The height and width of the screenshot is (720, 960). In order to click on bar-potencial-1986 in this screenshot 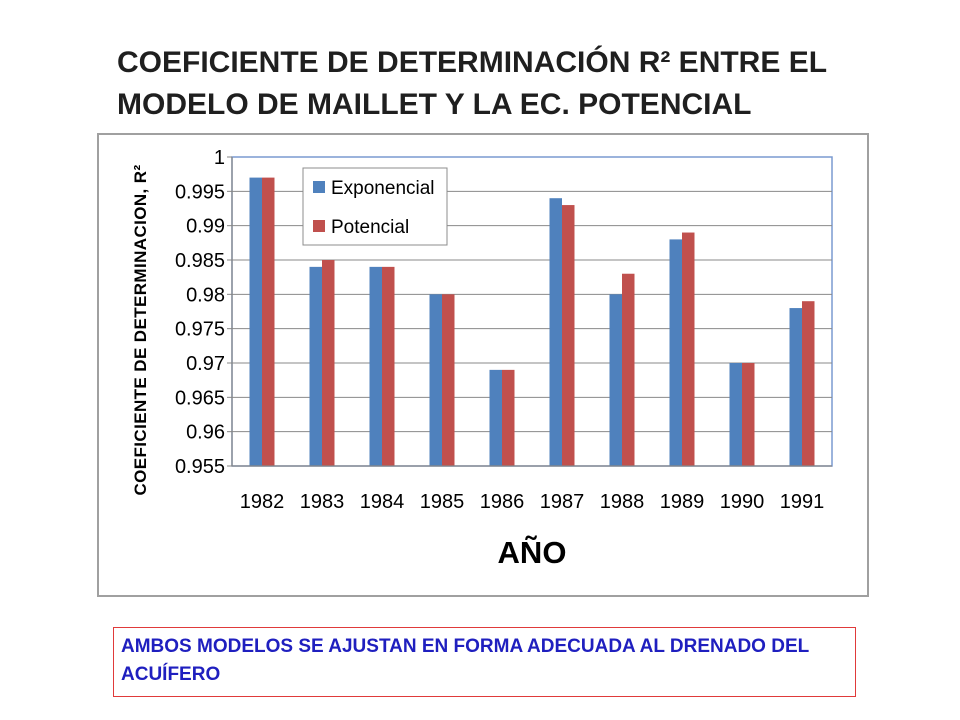, I will do `click(508, 417)`.